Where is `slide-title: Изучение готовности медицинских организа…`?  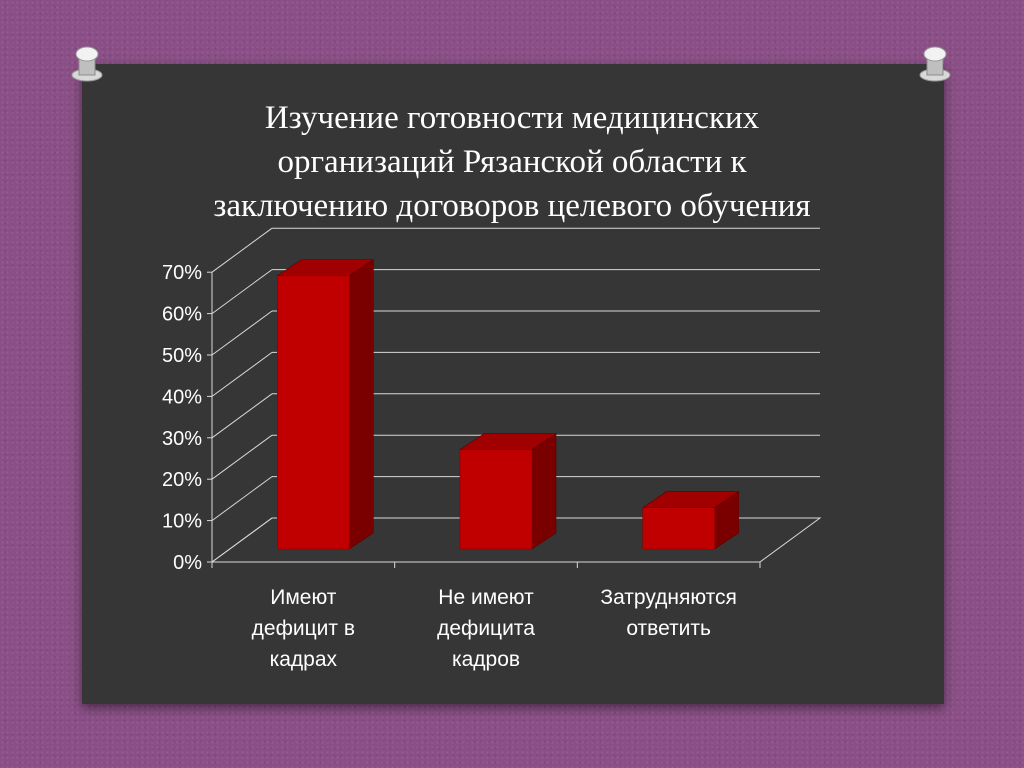 slide-title: Изучение готовности медицинских организа… is located at coordinates (512, 162).